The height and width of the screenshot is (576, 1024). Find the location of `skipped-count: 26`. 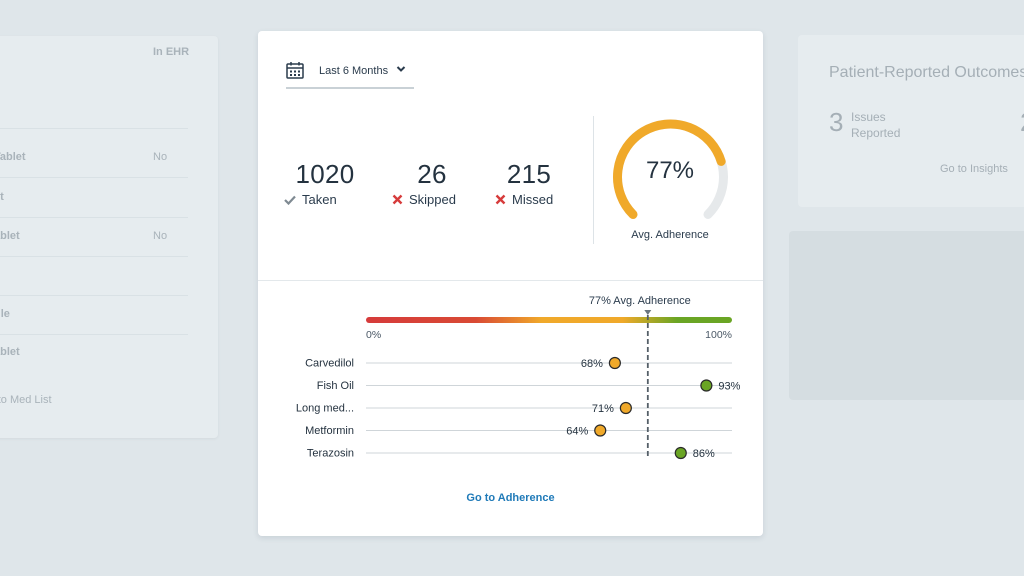

skipped-count: 26 is located at coordinates (432, 174).